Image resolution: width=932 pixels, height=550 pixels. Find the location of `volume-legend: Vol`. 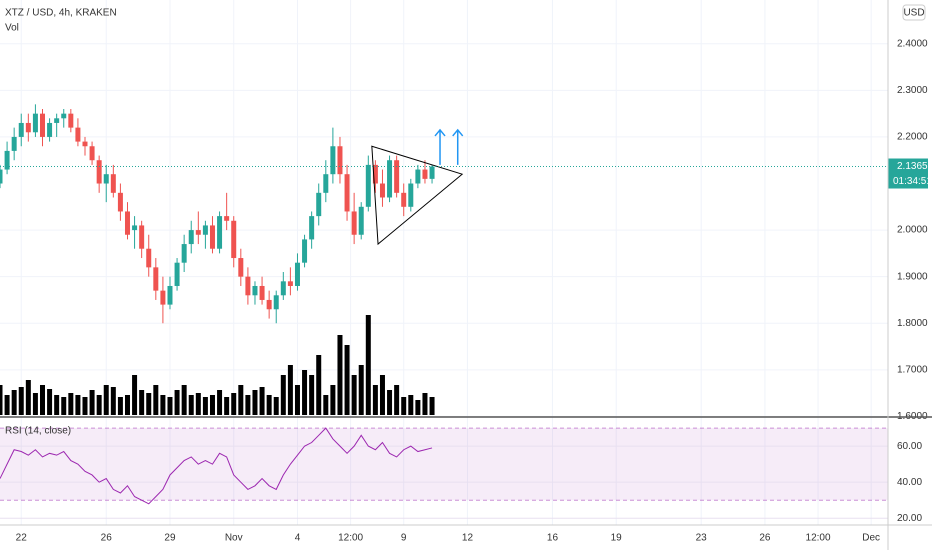

volume-legend: Vol is located at coordinates (12, 28).